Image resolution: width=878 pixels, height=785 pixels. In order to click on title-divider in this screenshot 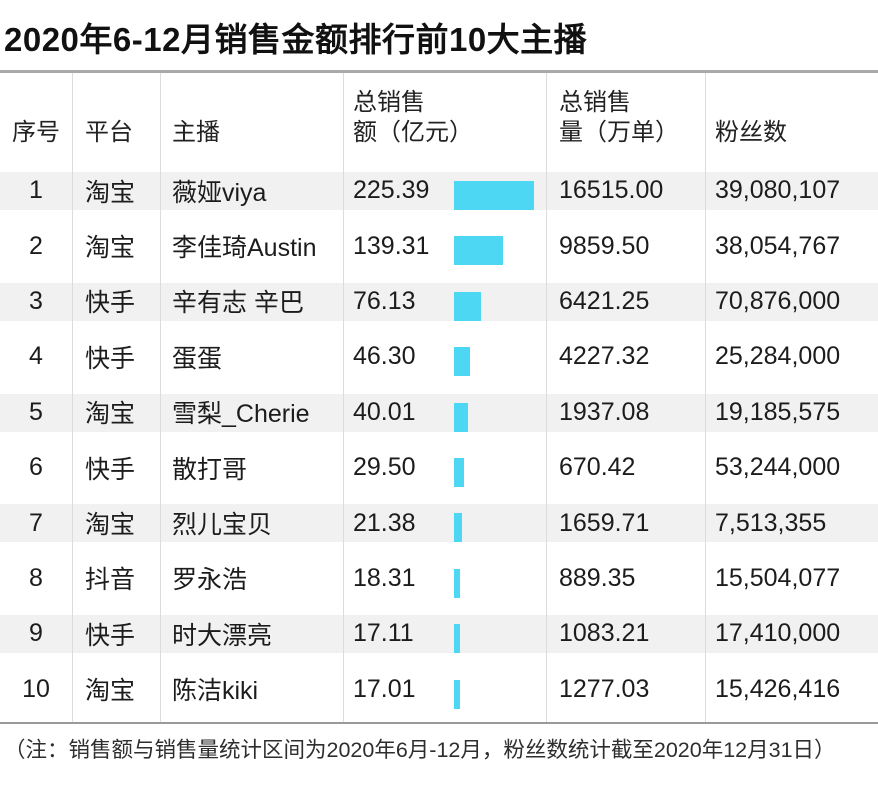, I will do `click(439, 71)`.